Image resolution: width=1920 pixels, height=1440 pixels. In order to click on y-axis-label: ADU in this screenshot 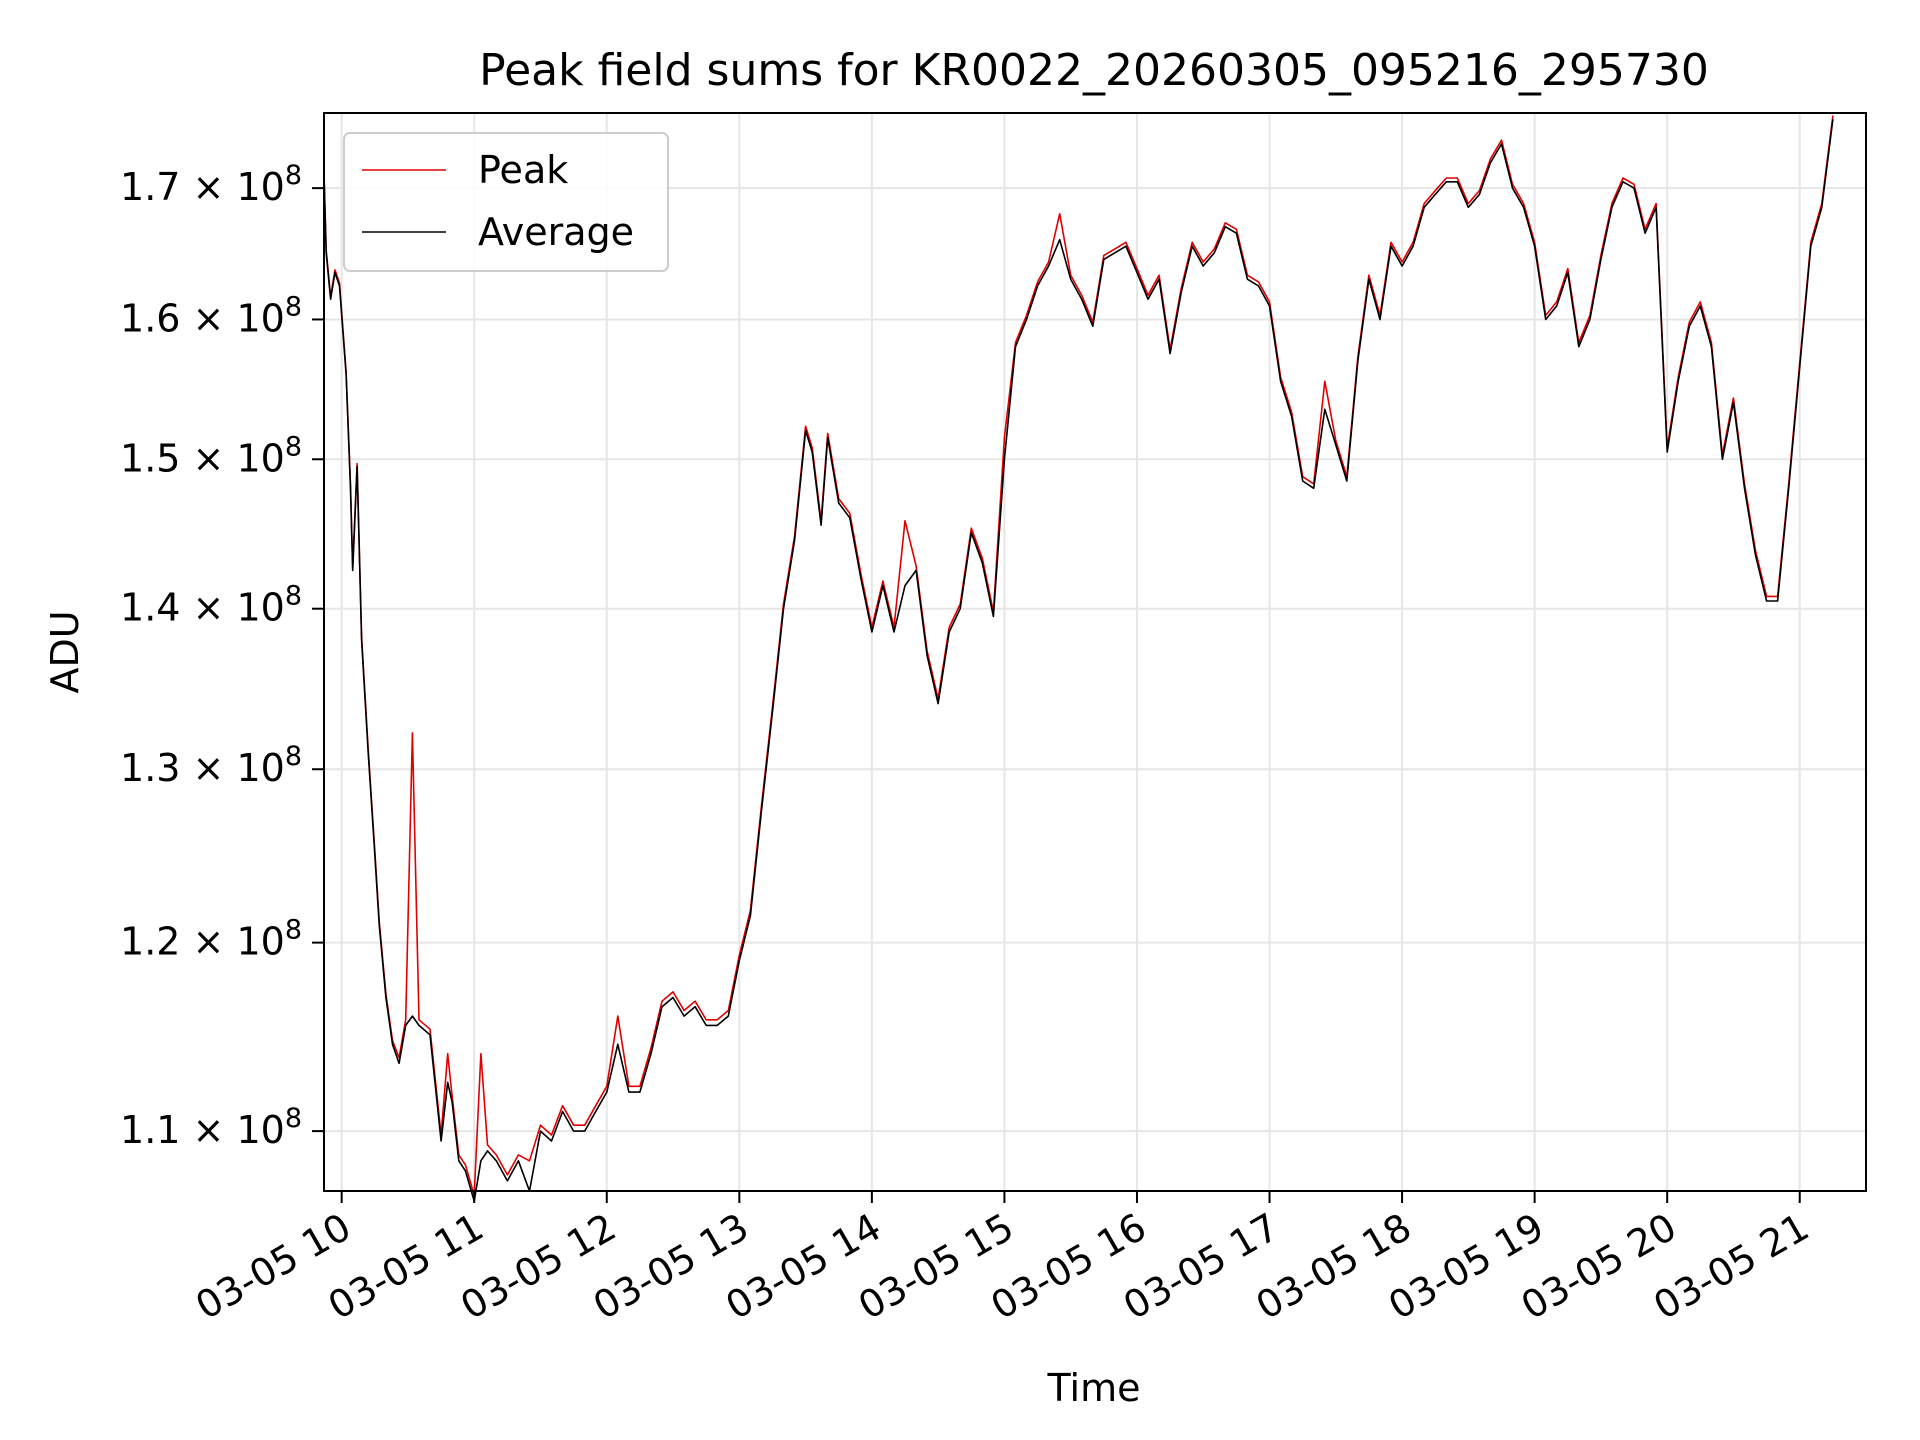, I will do `click(65, 651)`.